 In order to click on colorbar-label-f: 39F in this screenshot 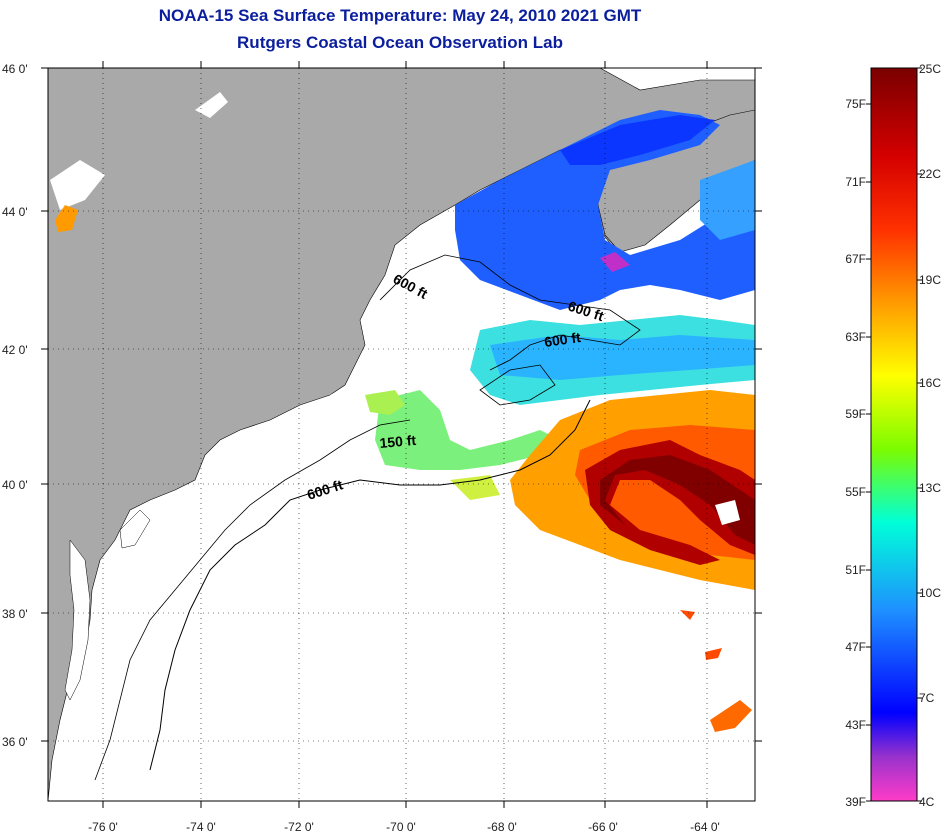, I will do `click(855, 802)`.